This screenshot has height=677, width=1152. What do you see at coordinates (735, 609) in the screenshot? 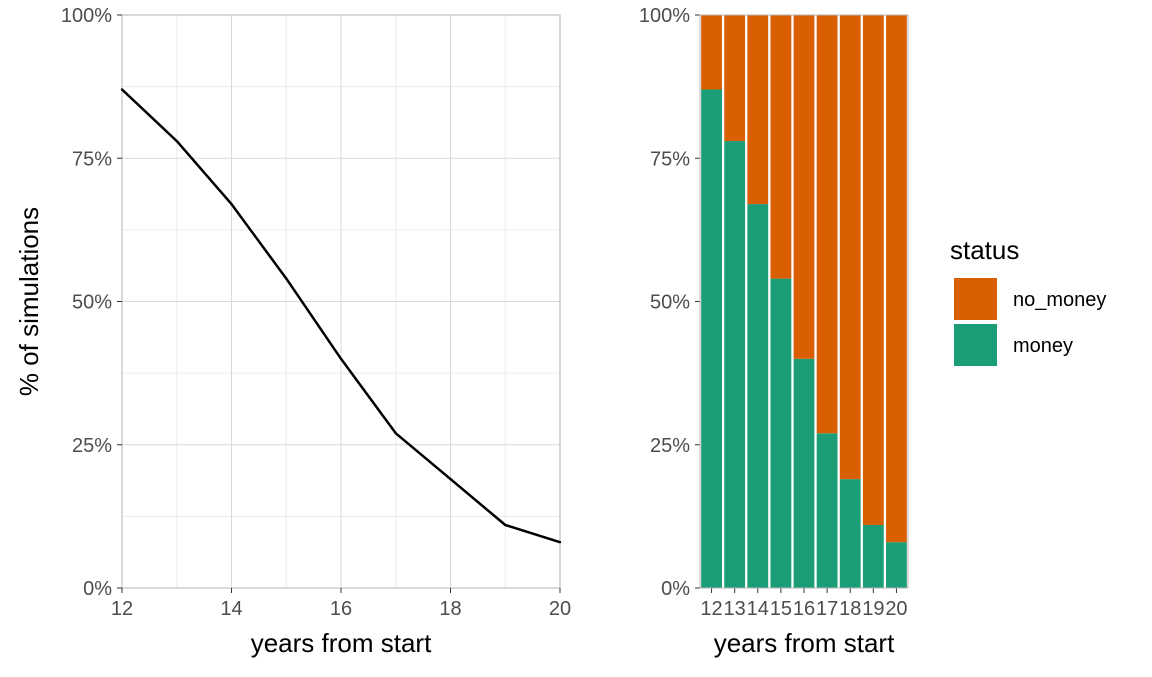
I see `x-tick-label: 13` at bounding box center [735, 609].